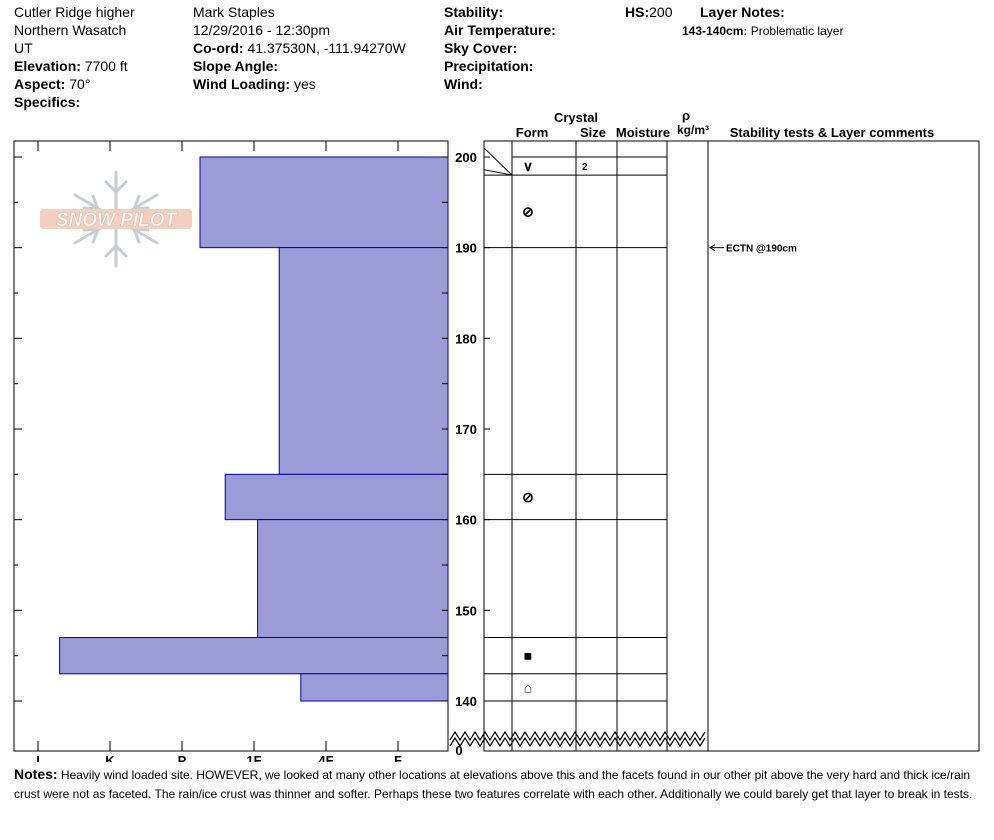 This screenshot has width=994, height=840. What do you see at coordinates (47, 102) in the screenshot?
I see `specifics-label: Specifics:` at bounding box center [47, 102].